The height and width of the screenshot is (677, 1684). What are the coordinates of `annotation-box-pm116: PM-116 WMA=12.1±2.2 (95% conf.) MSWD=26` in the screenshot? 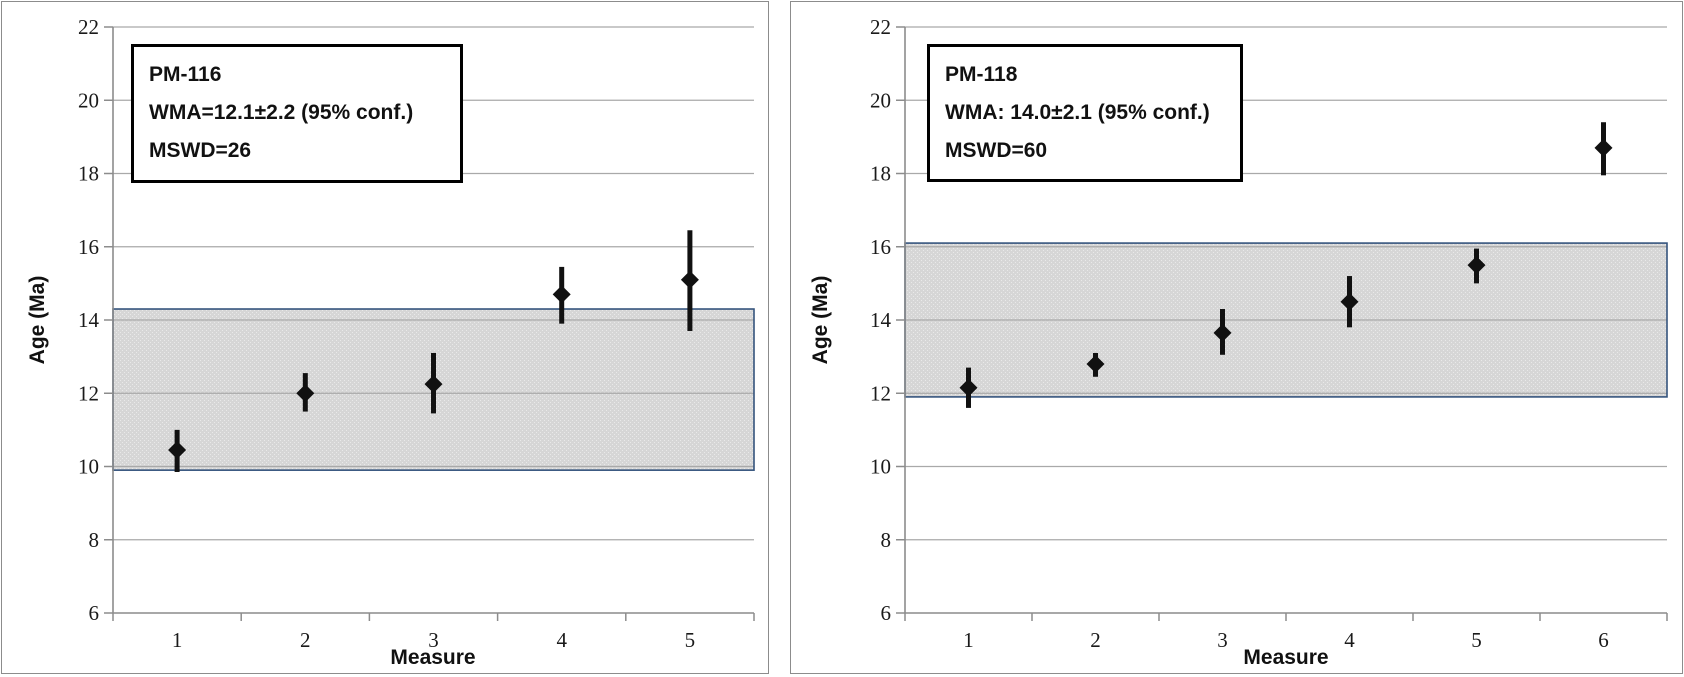 It's located at (297, 113).